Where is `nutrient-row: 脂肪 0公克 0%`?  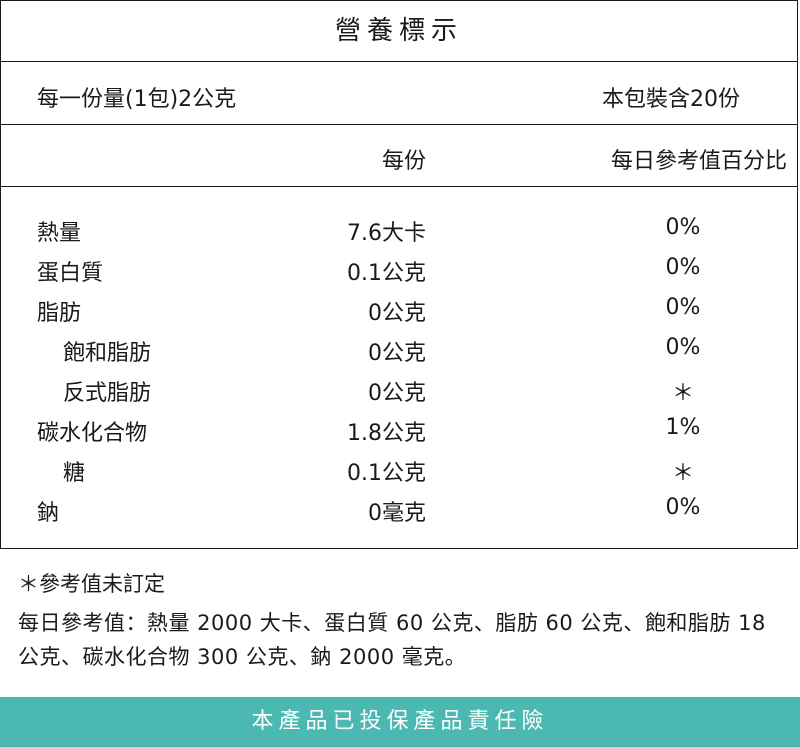
nutrient-row: 脂肪 0公克 0% is located at coordinates (399, 309).